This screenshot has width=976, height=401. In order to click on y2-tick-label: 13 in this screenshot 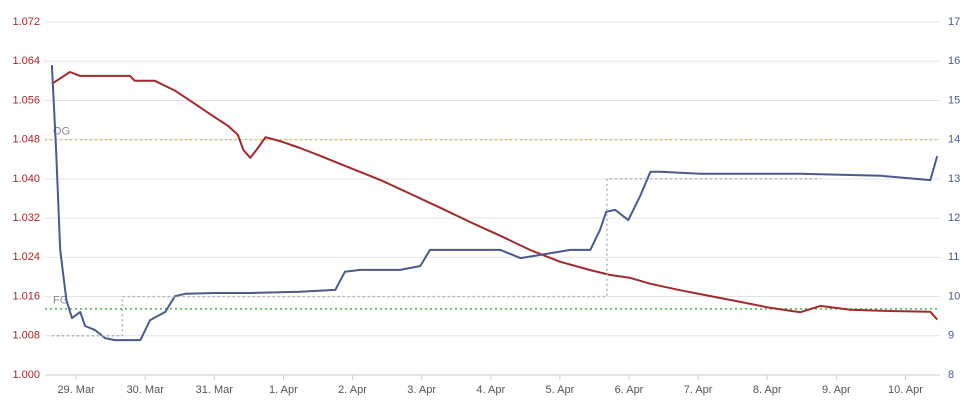, I will do `click(954, 179)`.